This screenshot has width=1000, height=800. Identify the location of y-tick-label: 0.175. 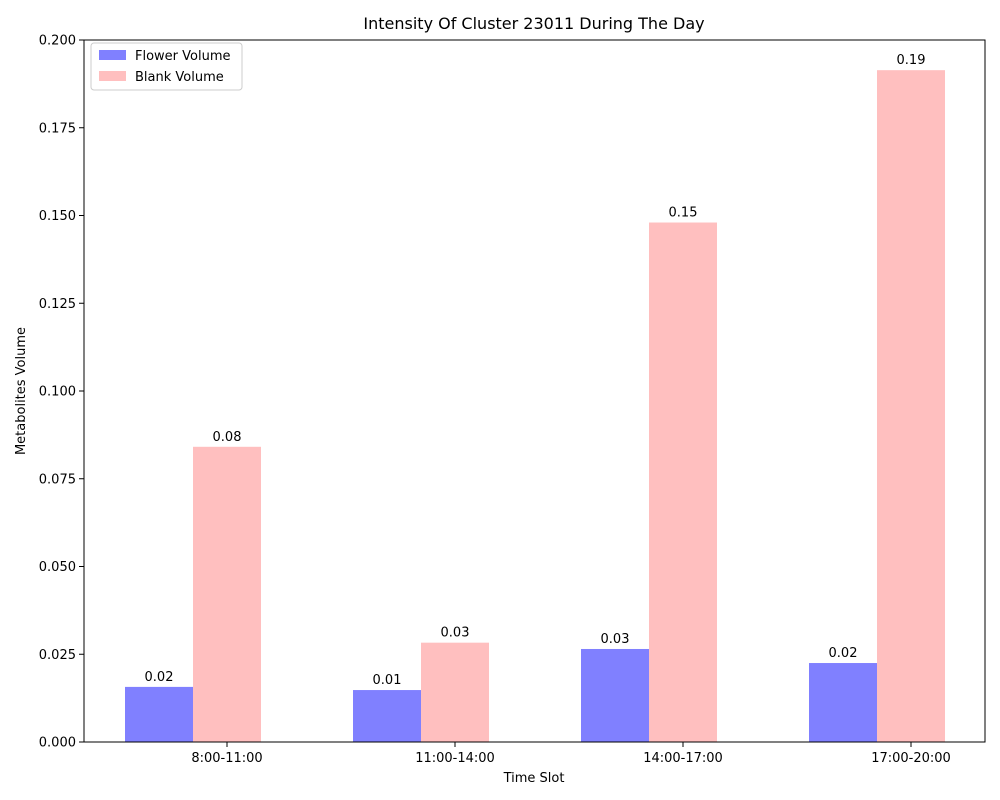
(57, 128).